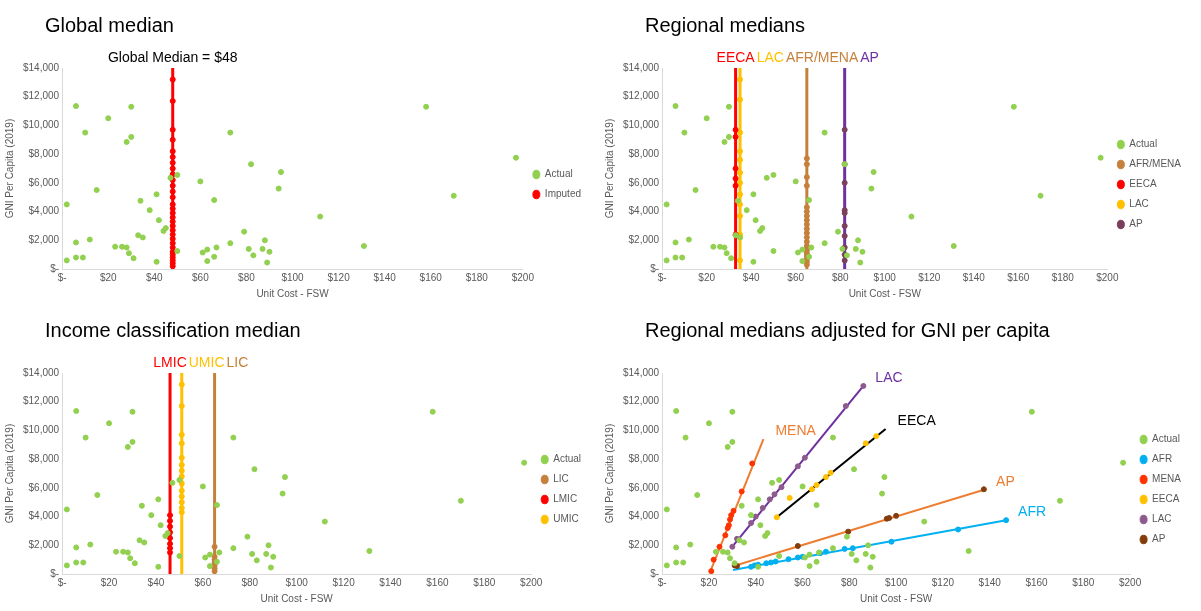 The image size is (1201, 611). I want to click on series-label: AFR, so click(1032, 511).